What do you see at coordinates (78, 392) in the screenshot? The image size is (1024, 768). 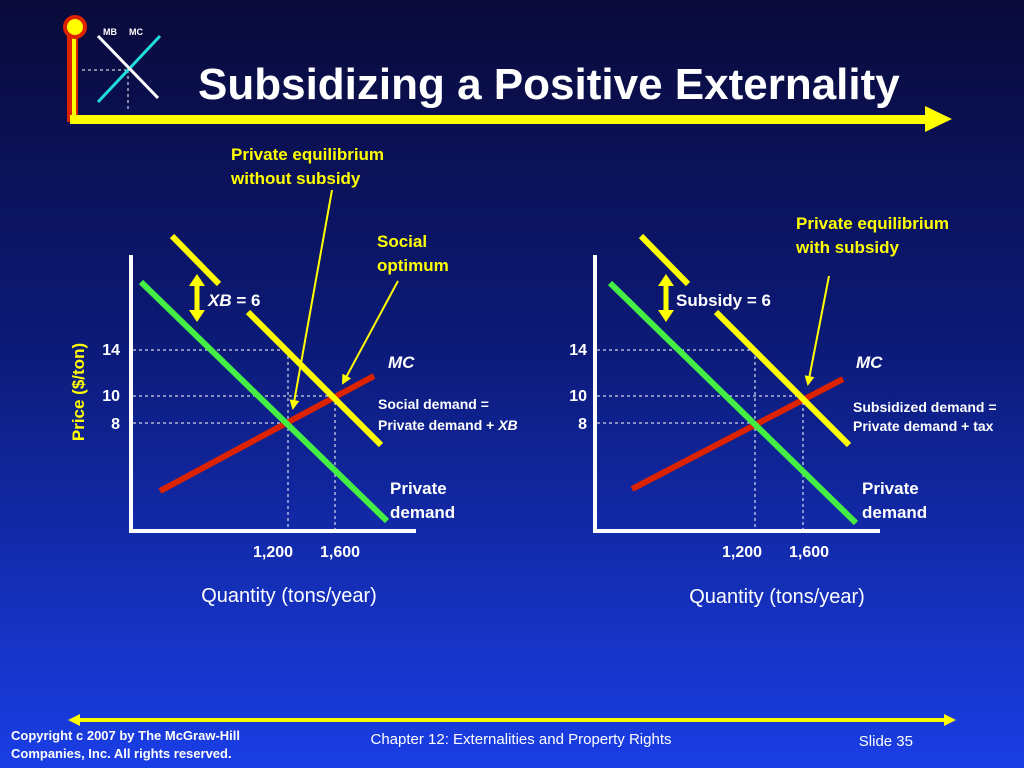 I see `y-axis-label: Price ($/ton)` at bounding box center [78, 392].